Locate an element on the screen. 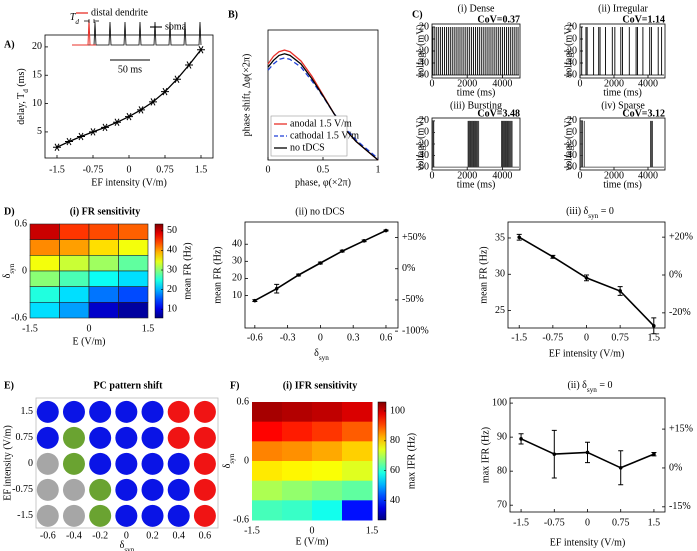 This screenshot has width=697, height=551. panel-title: (ii) Irregular is located at coordinates (623, 8).